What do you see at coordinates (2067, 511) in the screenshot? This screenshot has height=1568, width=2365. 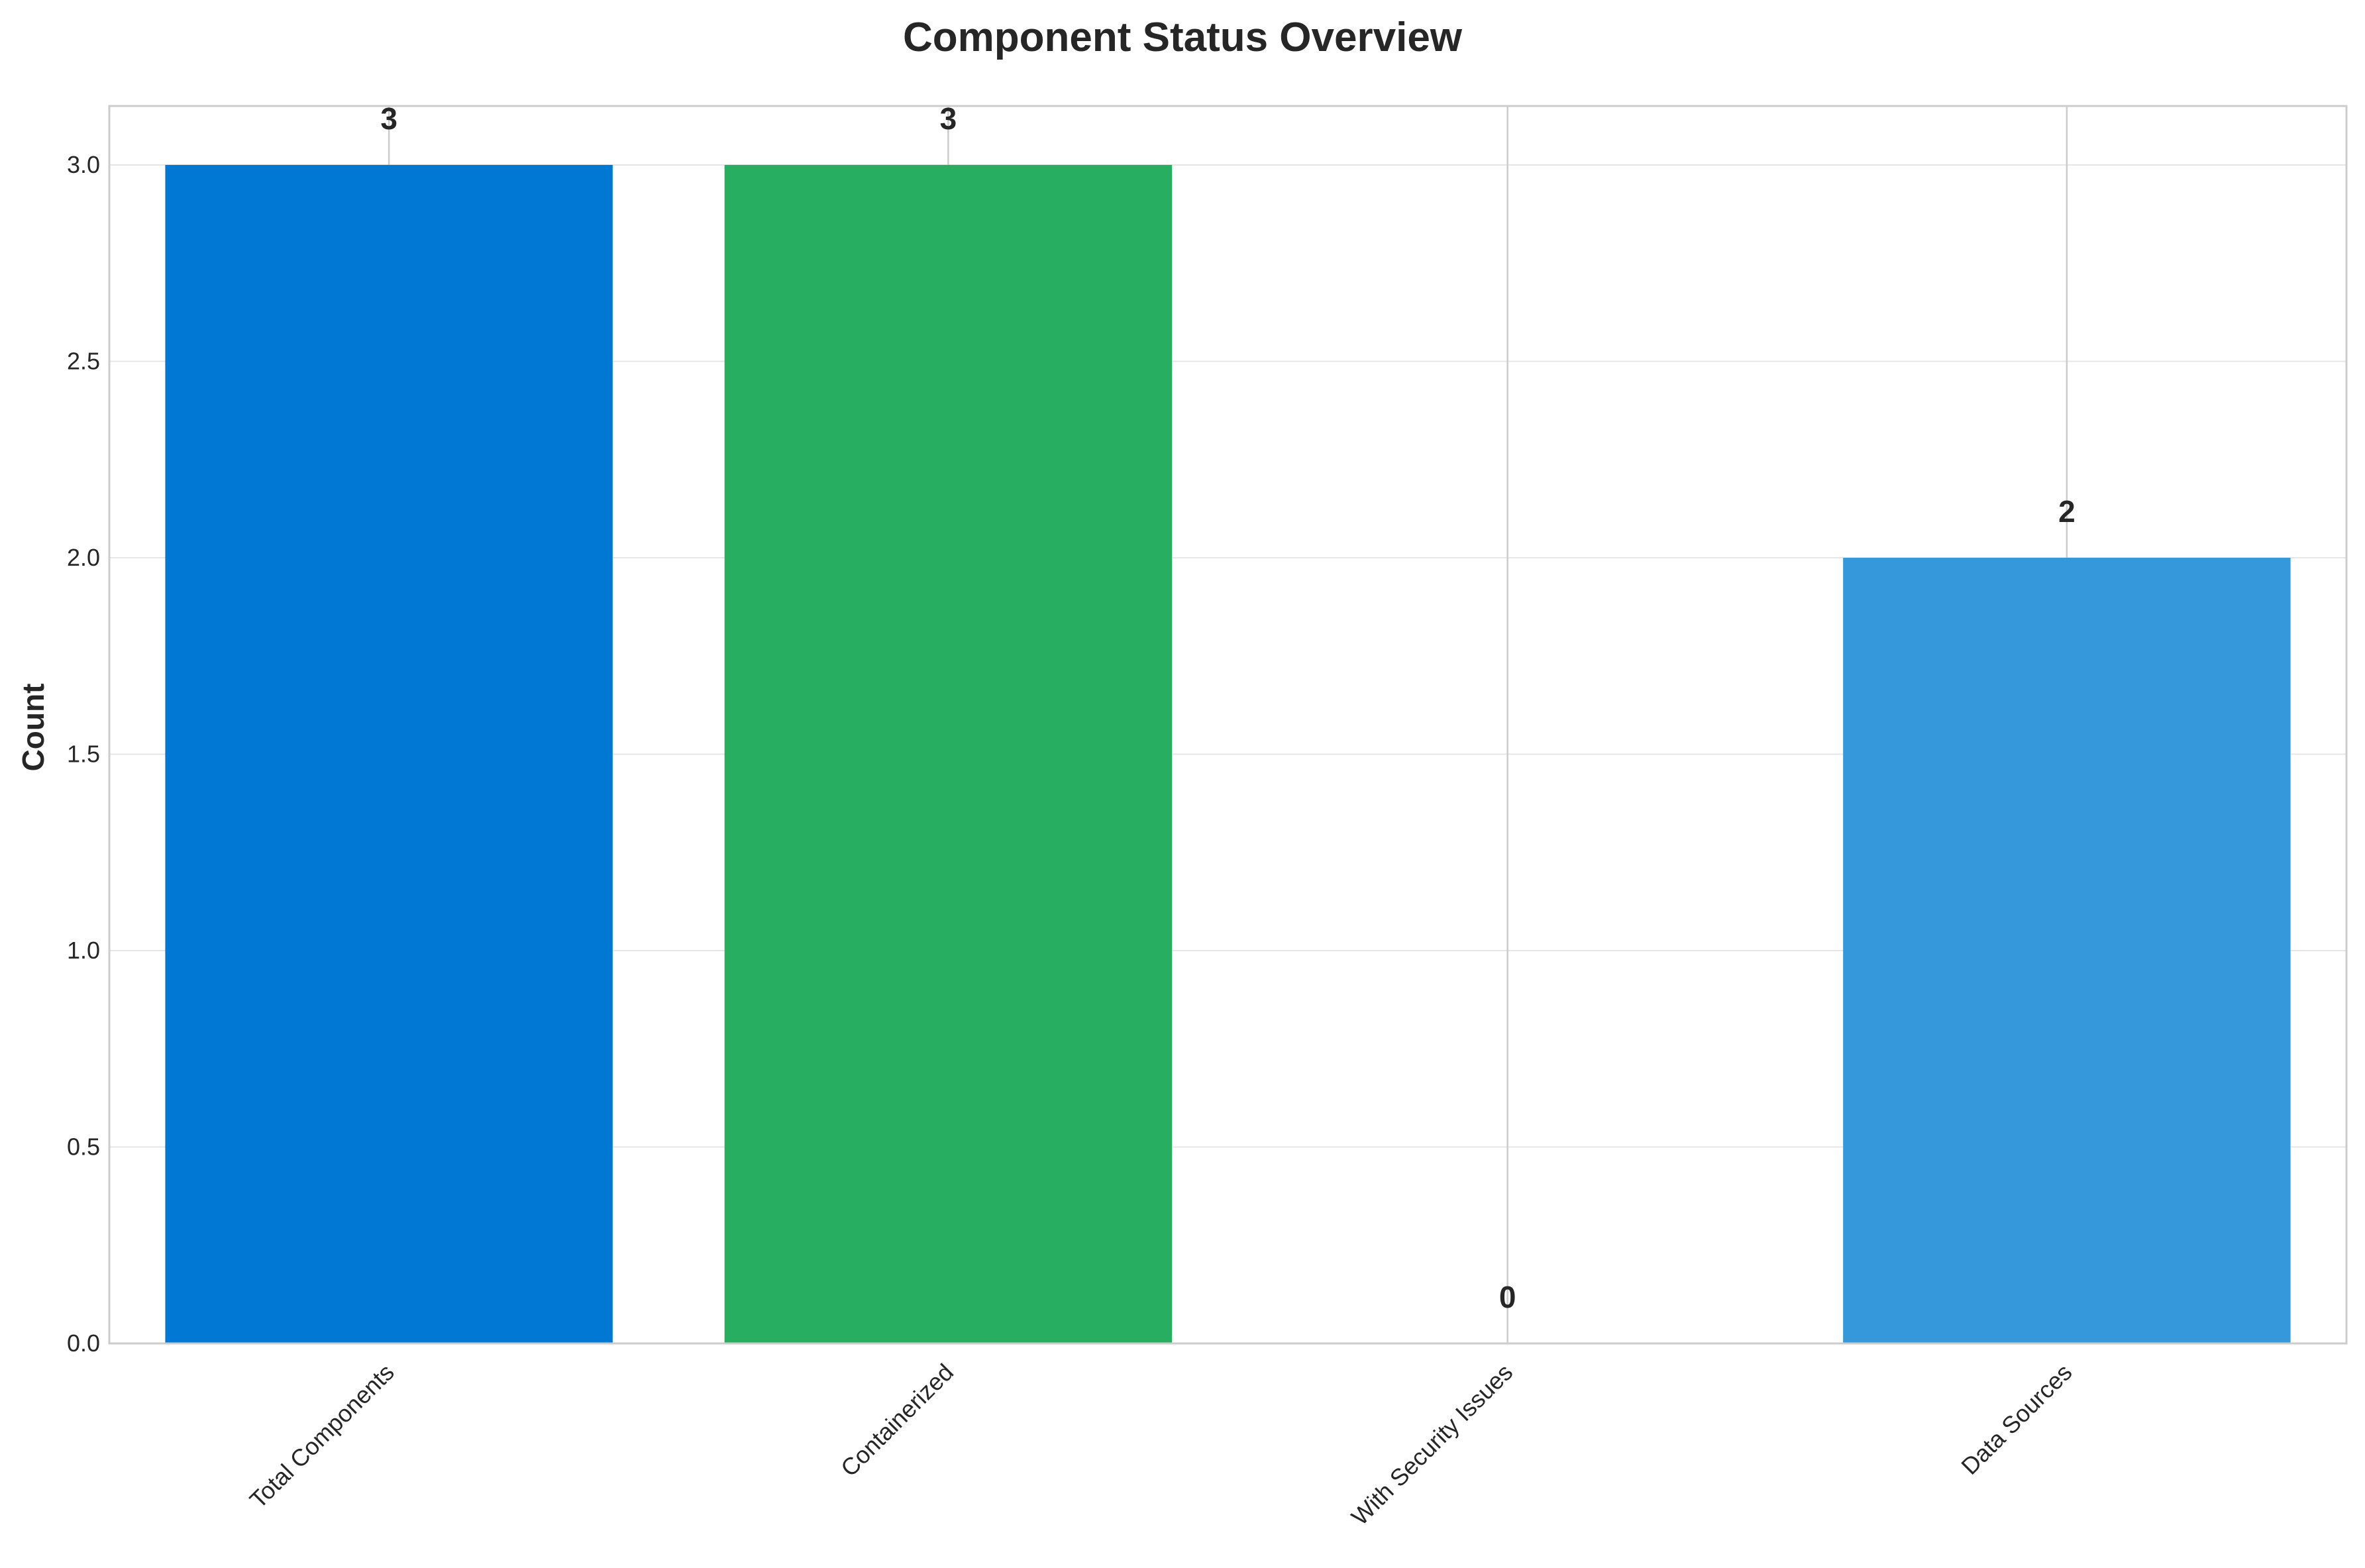 I see `value-label: 2` at bounding box center [2067, 511].